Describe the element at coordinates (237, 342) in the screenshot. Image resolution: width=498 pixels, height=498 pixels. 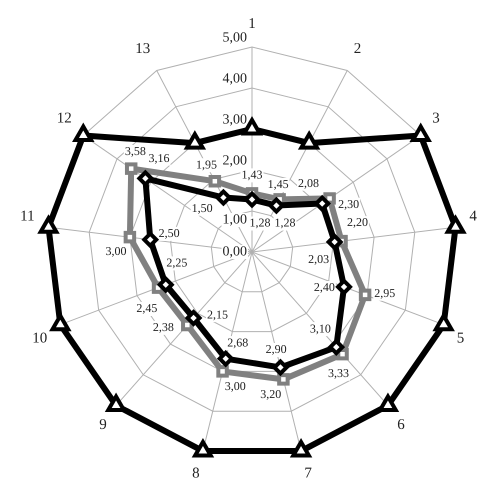
I see `data-label: 2,68` at that location.